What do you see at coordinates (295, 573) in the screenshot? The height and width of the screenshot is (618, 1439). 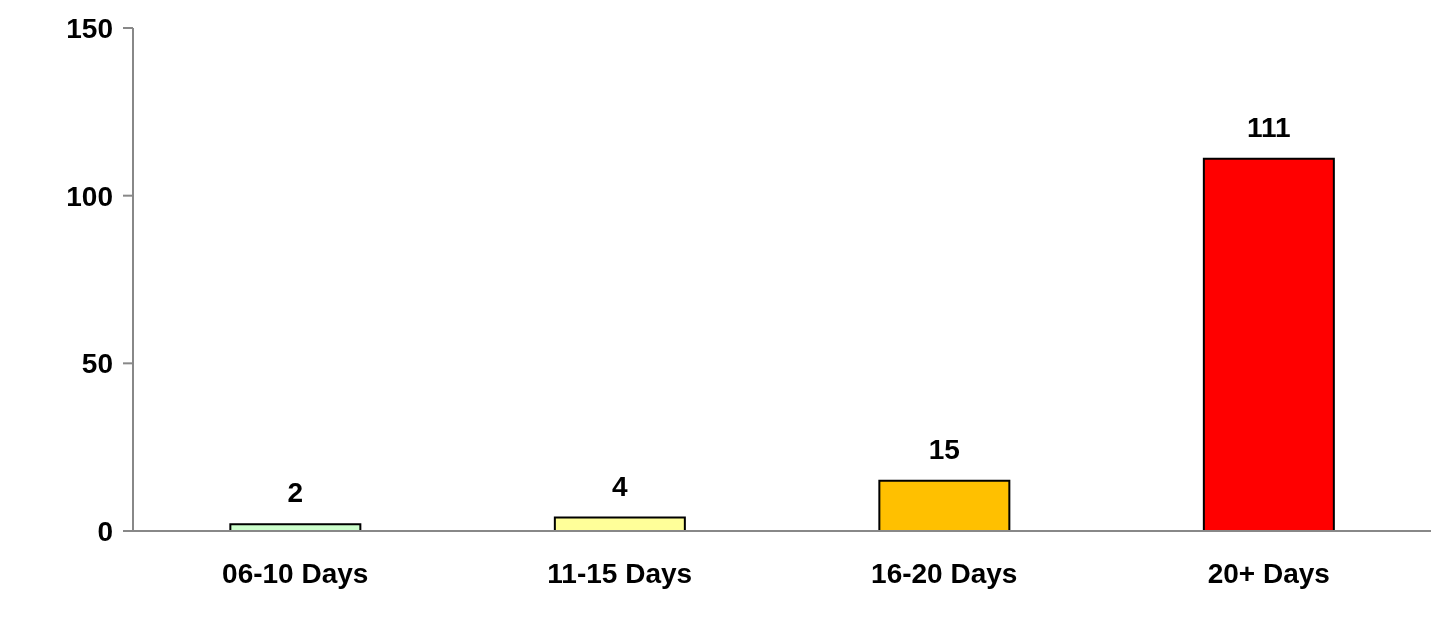 I see `x-tick-label: 06-10 Days` at bounding box center [295, 573].